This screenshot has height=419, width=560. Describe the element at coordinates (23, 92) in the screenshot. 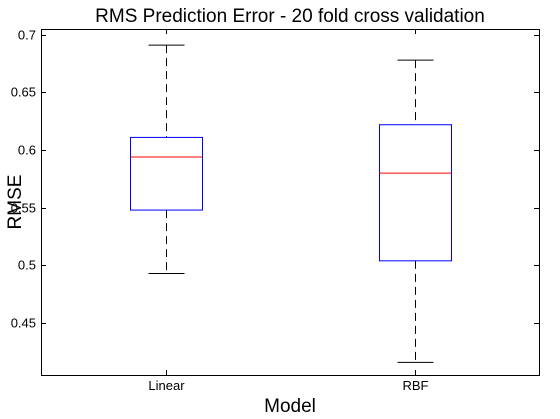

I see `y-tick-label: 0.65` at that location.